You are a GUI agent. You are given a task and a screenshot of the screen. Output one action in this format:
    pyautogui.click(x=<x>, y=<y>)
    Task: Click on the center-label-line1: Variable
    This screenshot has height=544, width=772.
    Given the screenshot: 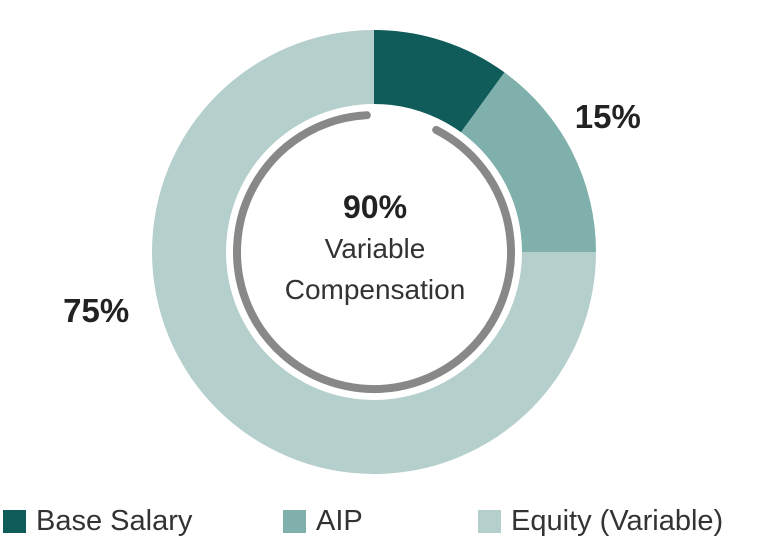 What is the action you would take?
    pyautogui.click(x=375, y=248)
    